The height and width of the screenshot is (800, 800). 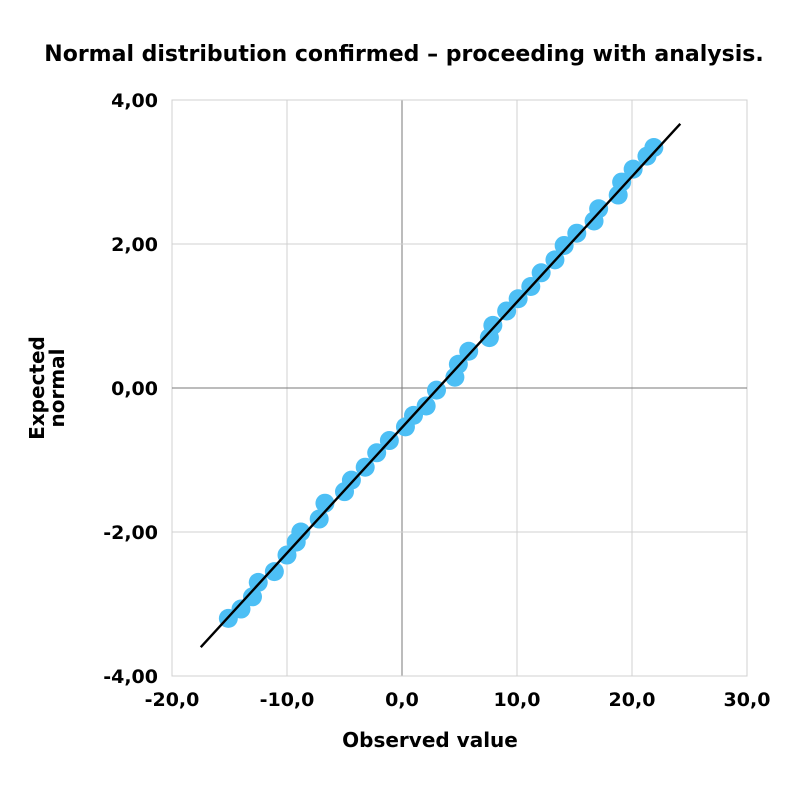 What do you see at coordinates (130, 677) in the screenshot?
I see `y-tick-label: -4,00` at bounding box center [130, 677].